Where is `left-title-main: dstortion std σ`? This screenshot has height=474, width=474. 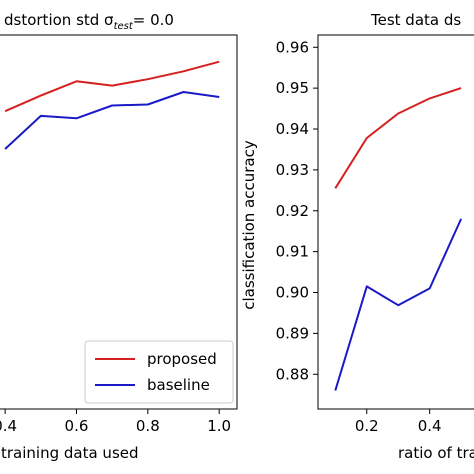
left-title-main: dstortion std σ is located at coordinates (59, 20).